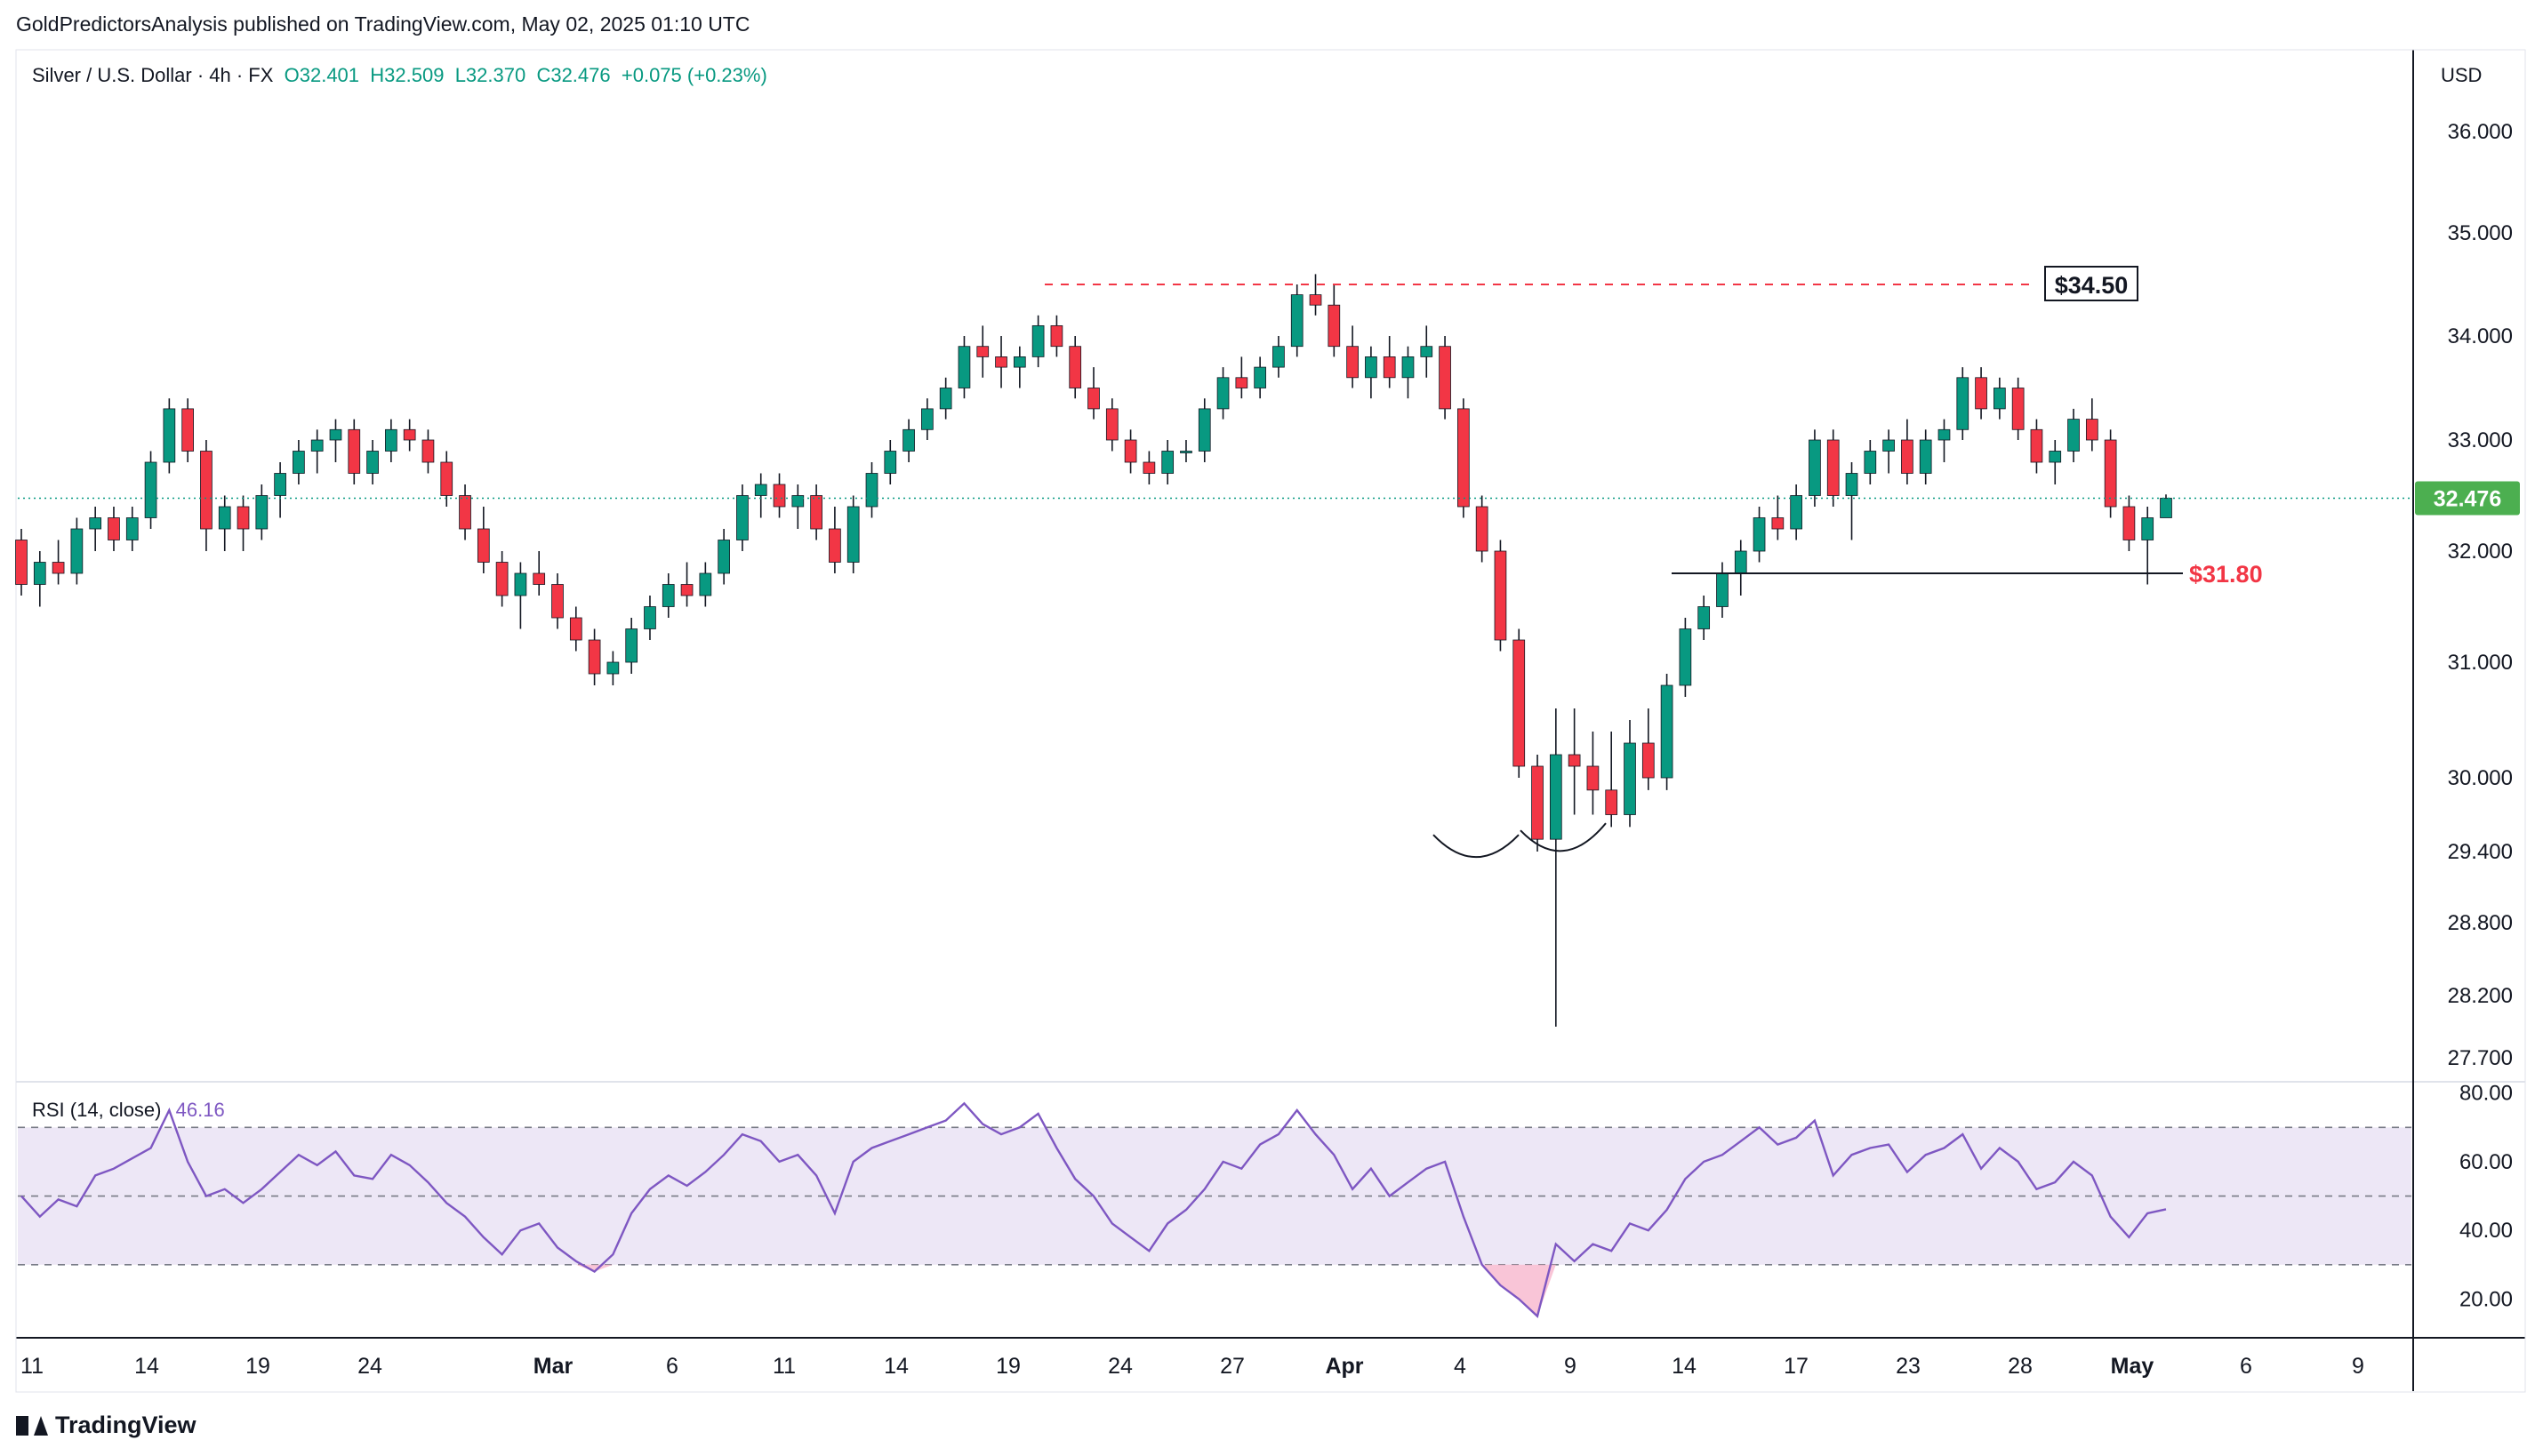 The width and height of the screenshot is (2543, 1456). I want to click on double-bottom-arc-left, so click(1476, 846).